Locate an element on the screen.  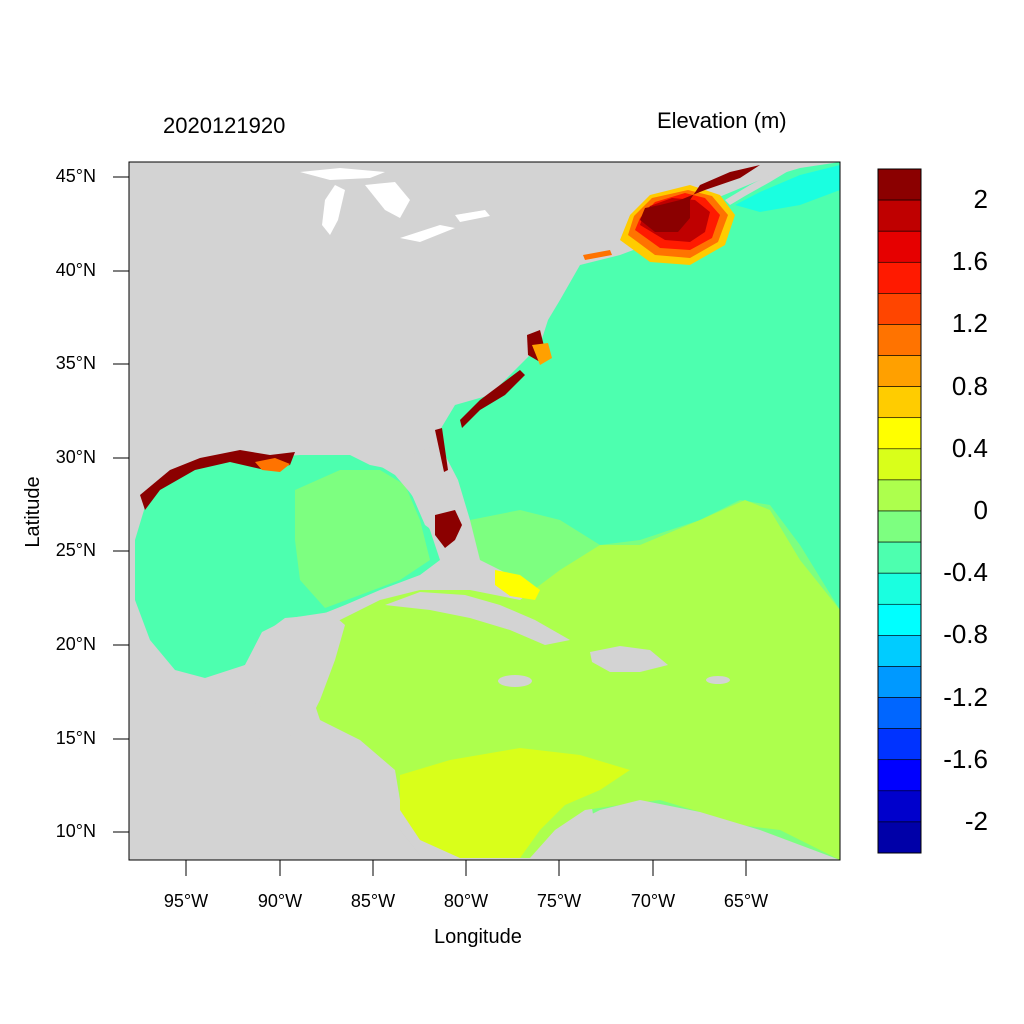
lat-tick-label: 10°N is located at coordinates (75, 831).